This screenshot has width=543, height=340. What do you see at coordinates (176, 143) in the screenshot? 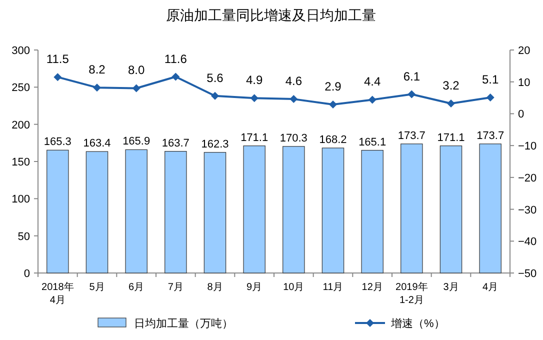
I see `data-label: 163.7` at bounding box center [176, 143].